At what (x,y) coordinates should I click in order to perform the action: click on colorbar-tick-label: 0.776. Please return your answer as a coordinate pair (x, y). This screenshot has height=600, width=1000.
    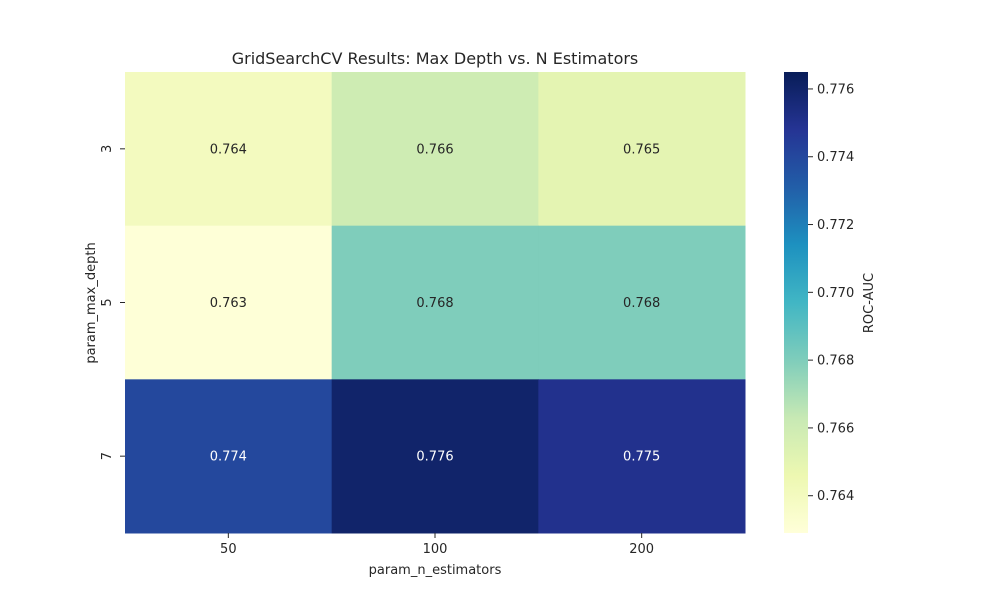
    Looking at the image, I should click on (835, 89).